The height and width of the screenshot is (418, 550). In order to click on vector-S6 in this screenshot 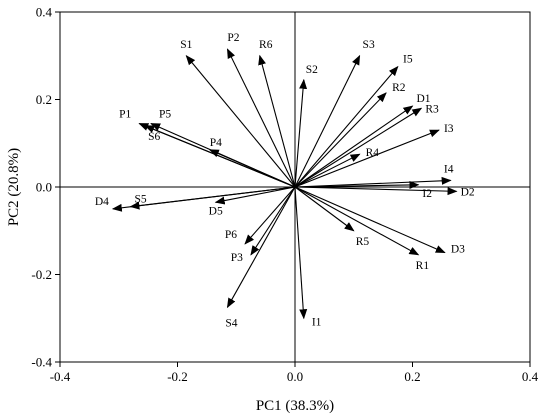, I will do `click(220, 156)`.